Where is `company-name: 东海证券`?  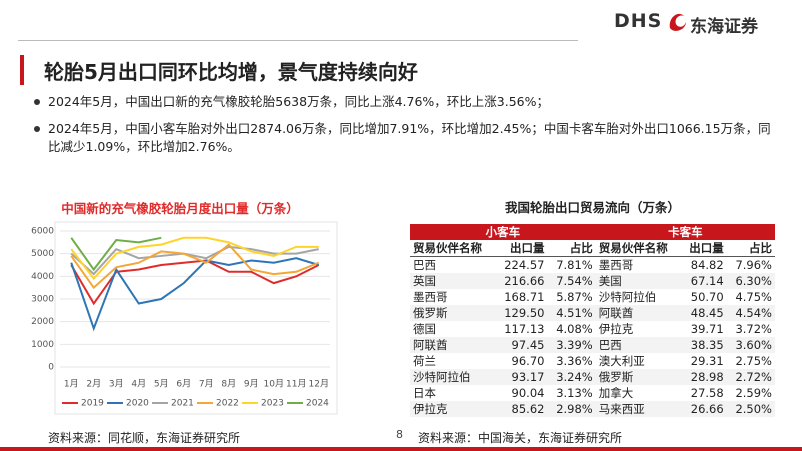
company-name: 东海证券 is located at coordinates (724, 27).